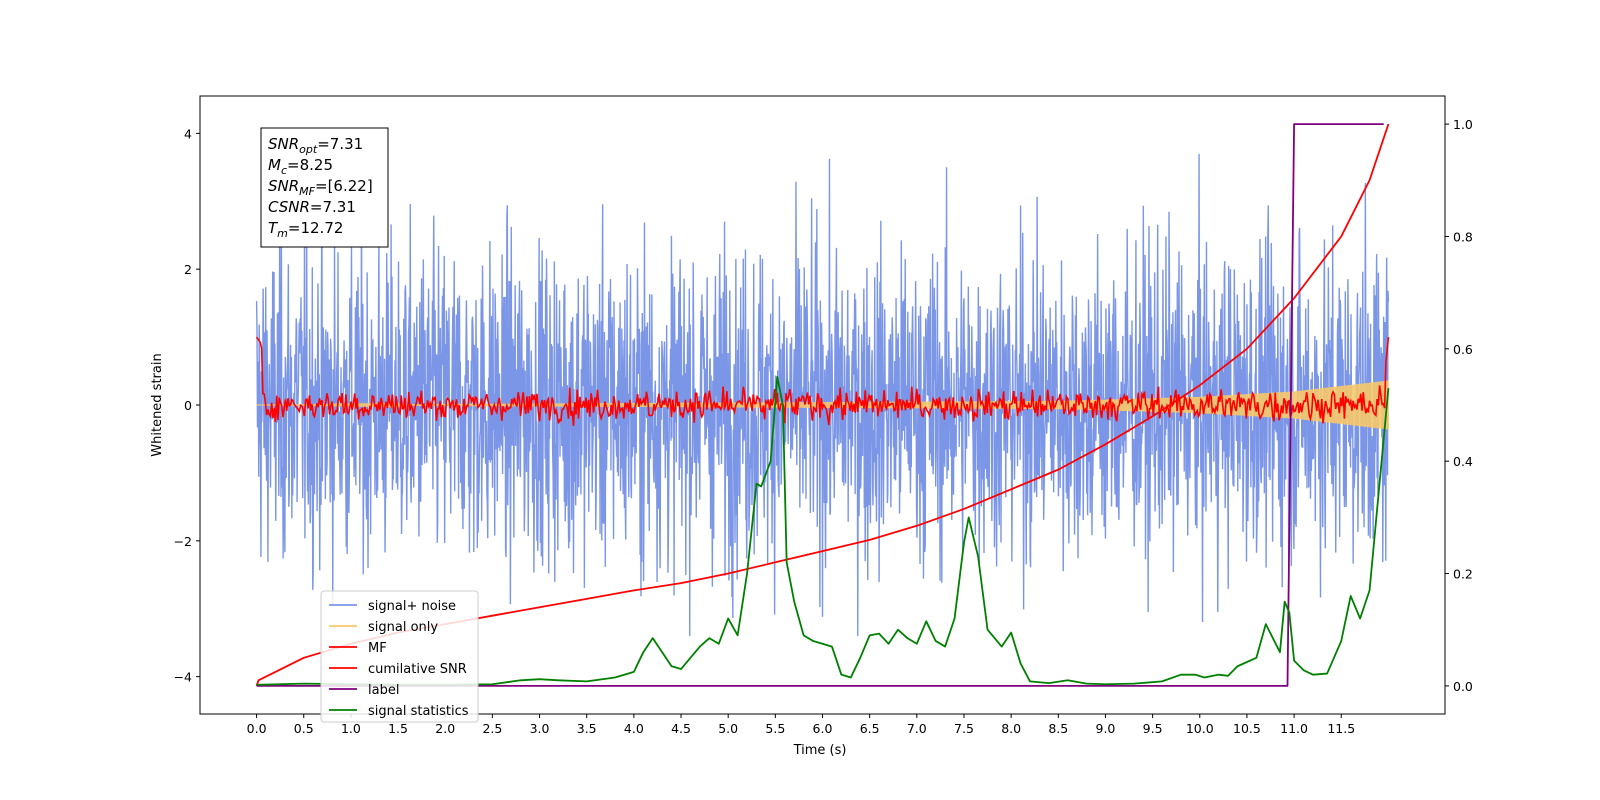  What do you see at coordinates (312, 207) in the screenshot?
I see `info-line-csnr: CSNR=7.31` at bounding box center [312, 207].